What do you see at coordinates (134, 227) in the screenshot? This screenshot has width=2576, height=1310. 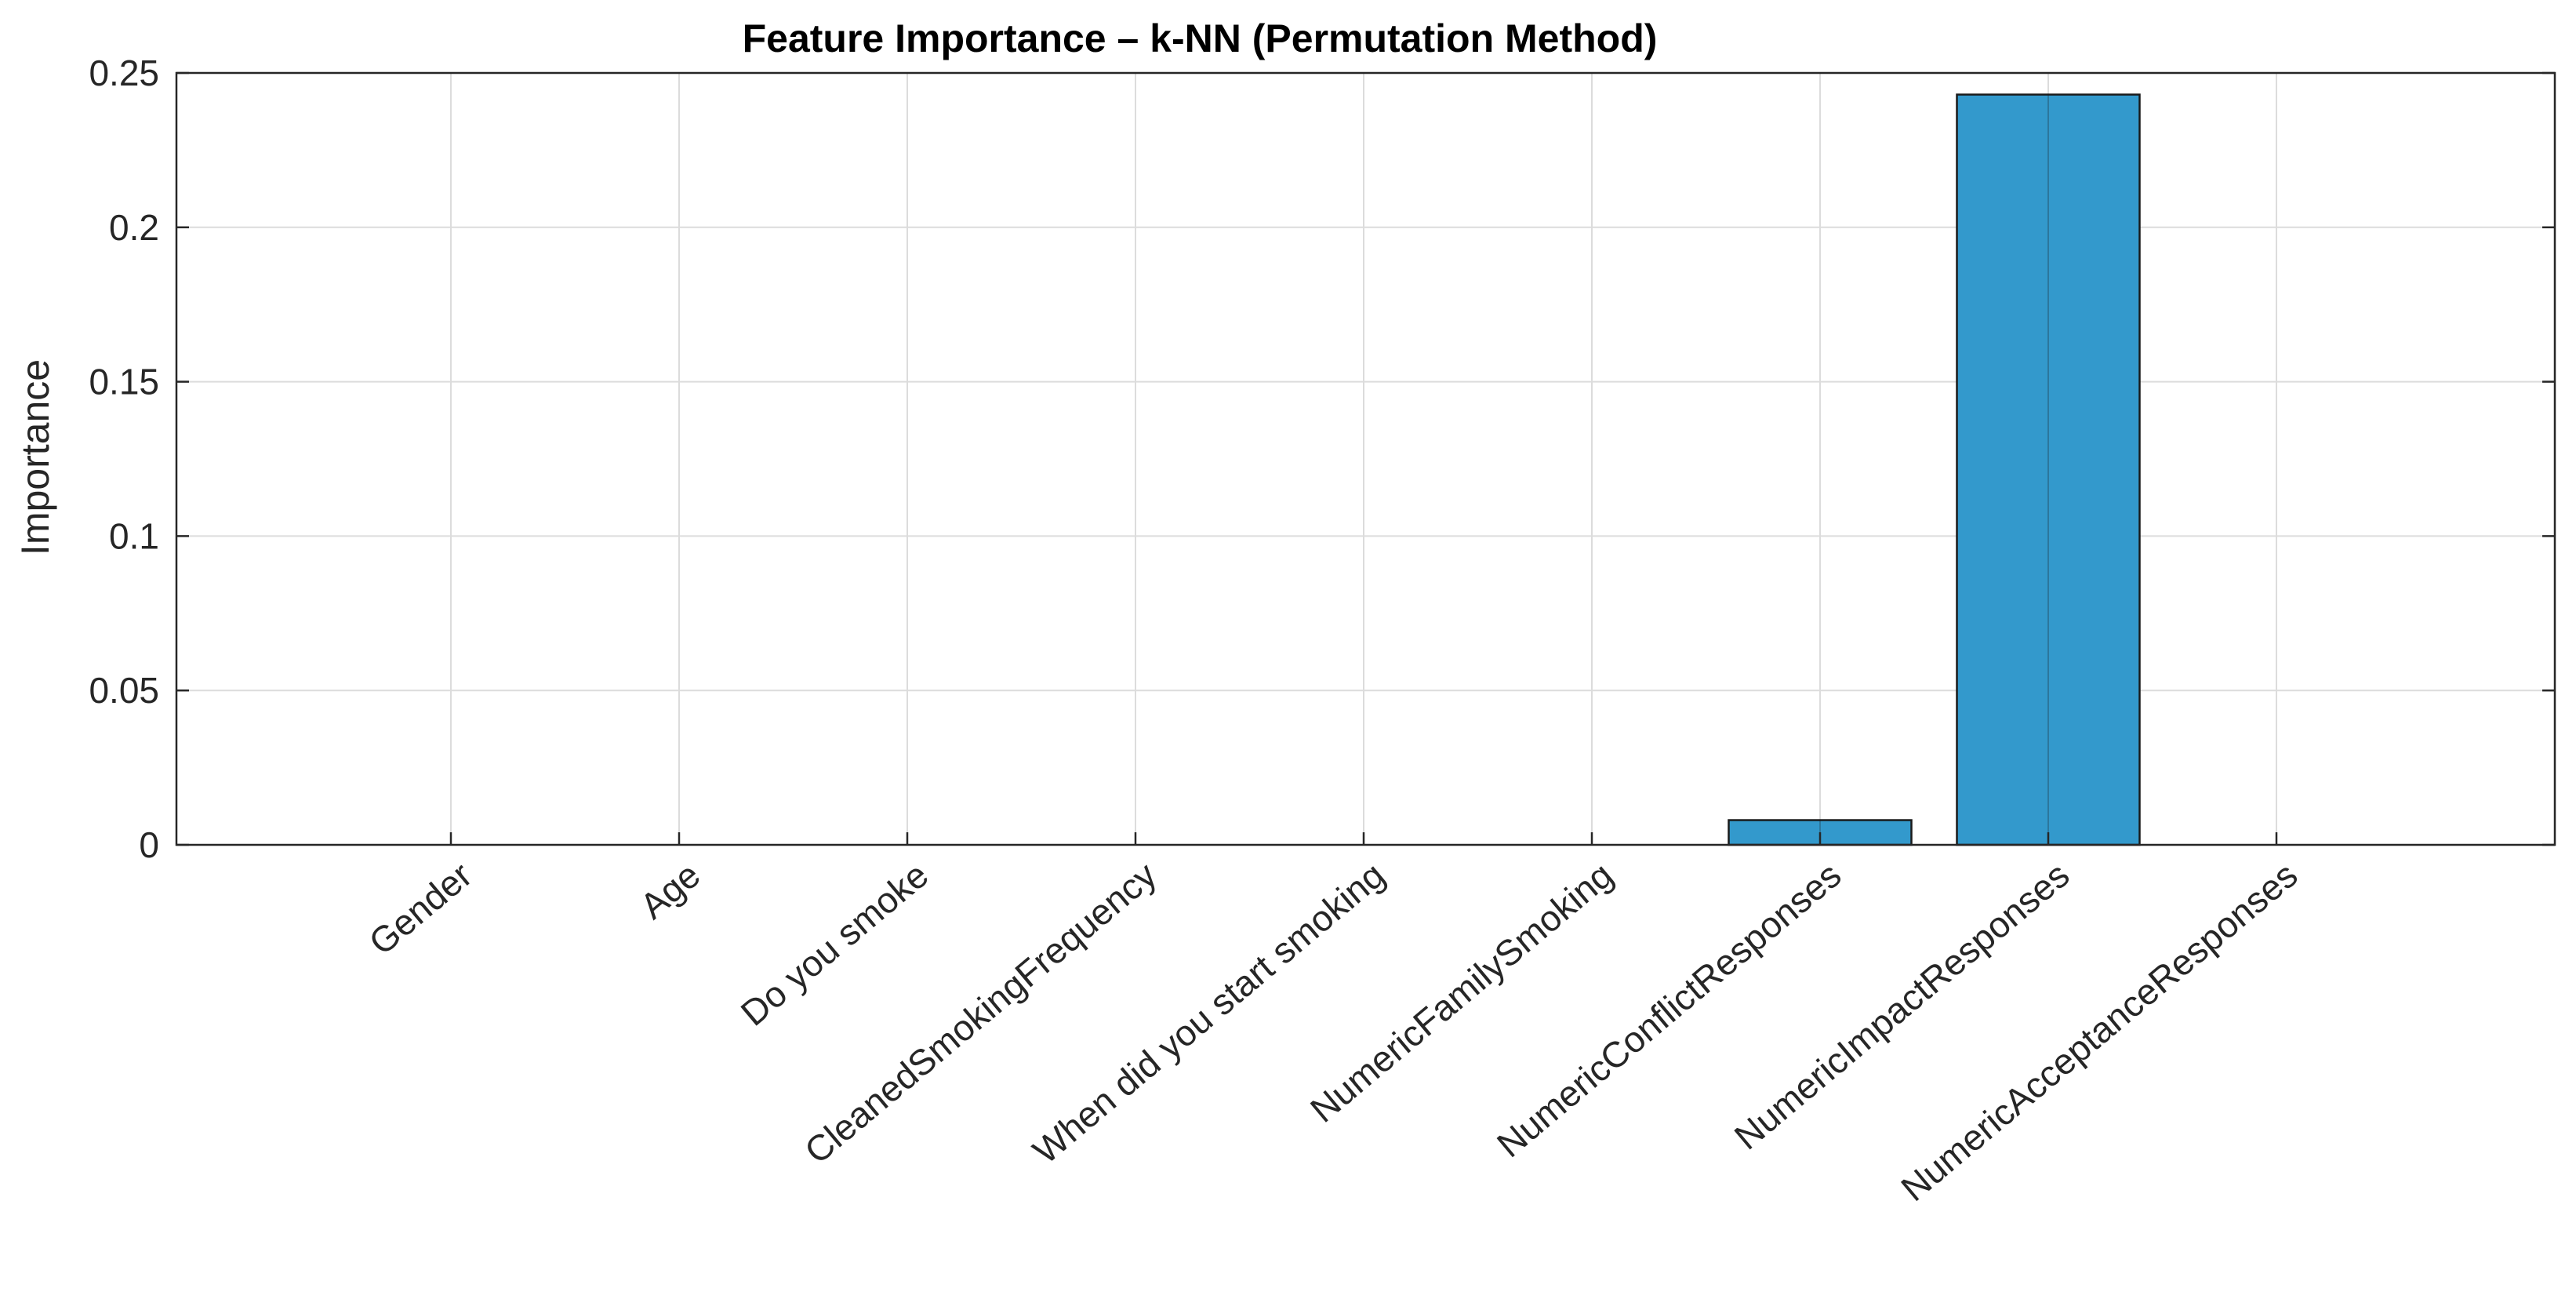 I see `y-tick-label: 0.2` at bounding box center [134, 227].